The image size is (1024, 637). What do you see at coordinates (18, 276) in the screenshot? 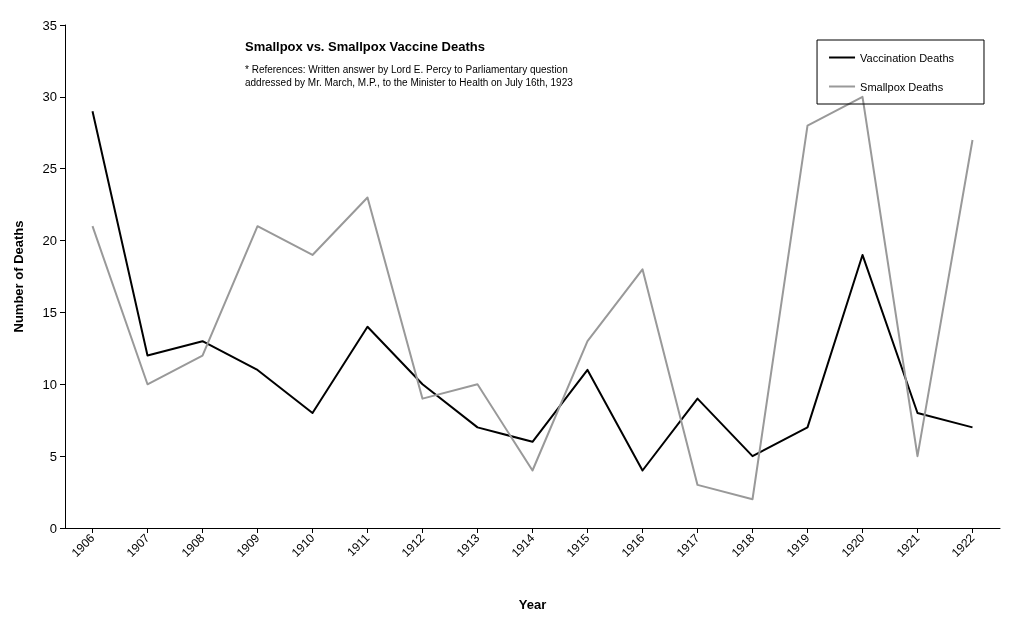
I see `y-axis-title: Number of Deaths` at bounding box center [18, 276].